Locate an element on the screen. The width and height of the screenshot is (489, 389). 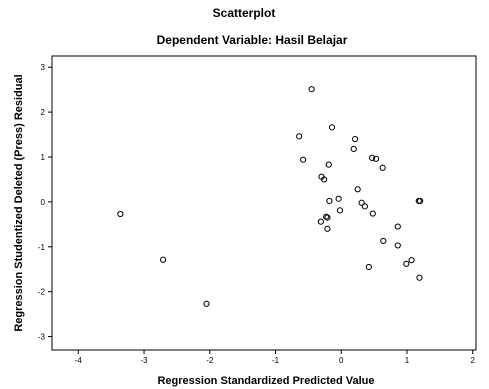
y-tick-label: 2 is located at coordinates (43, 112).